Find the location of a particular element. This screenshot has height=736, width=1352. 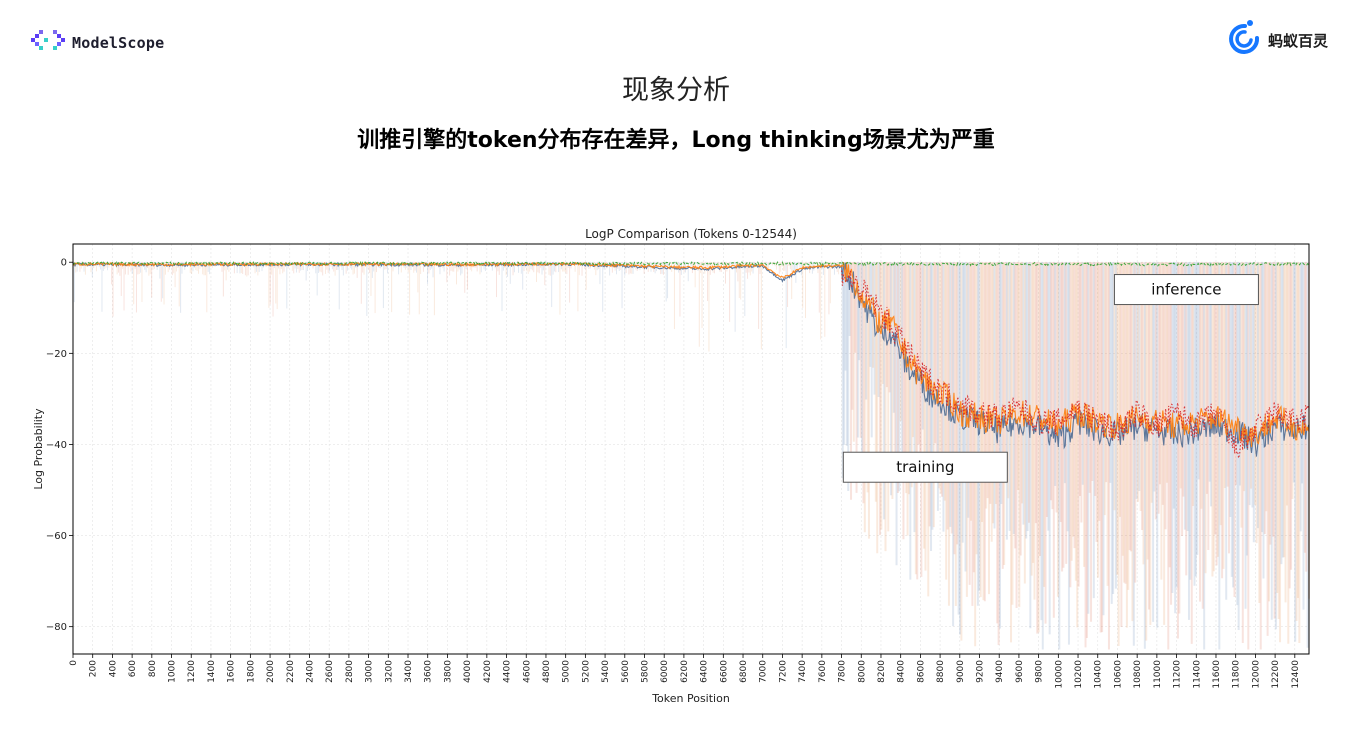

x-tick-label: 9200 is located at coordinates (981, 671).